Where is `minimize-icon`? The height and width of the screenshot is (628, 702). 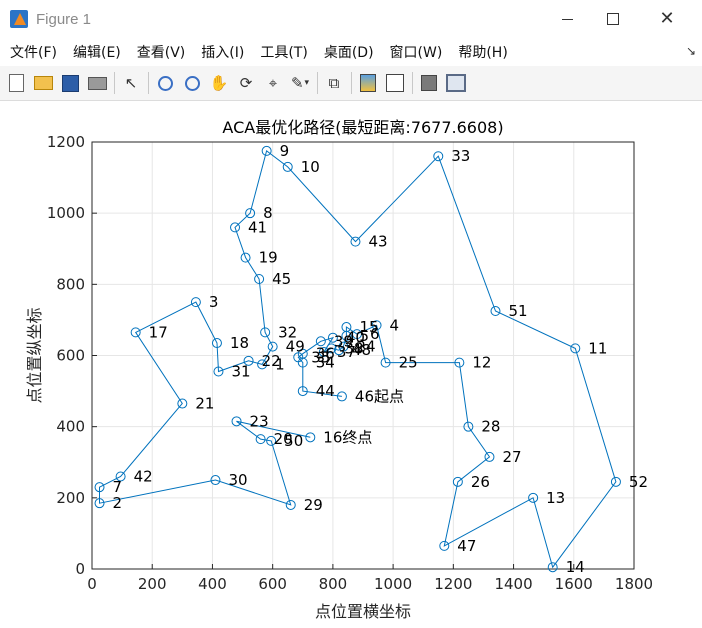 minimize-icon is located at coordinates (567, 19).